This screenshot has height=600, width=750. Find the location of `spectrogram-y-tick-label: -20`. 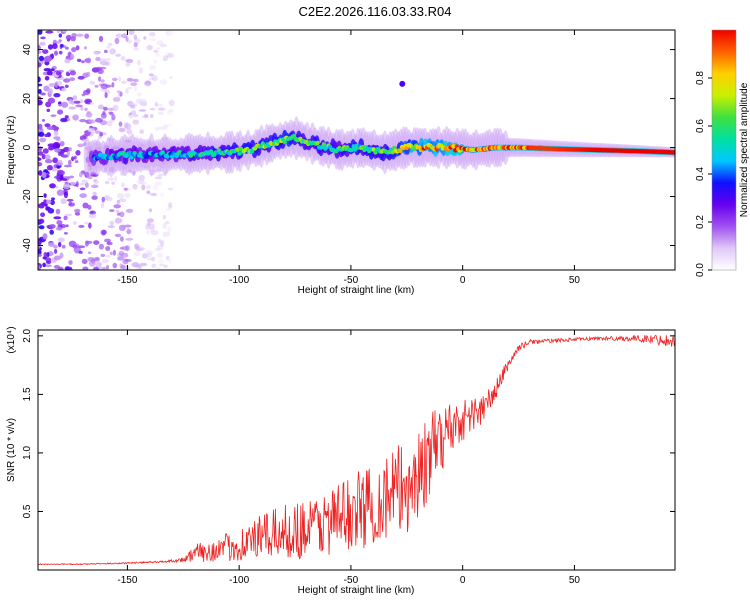

spectrogram-y-tick-label: -20 is located at coordinates (27, 196).